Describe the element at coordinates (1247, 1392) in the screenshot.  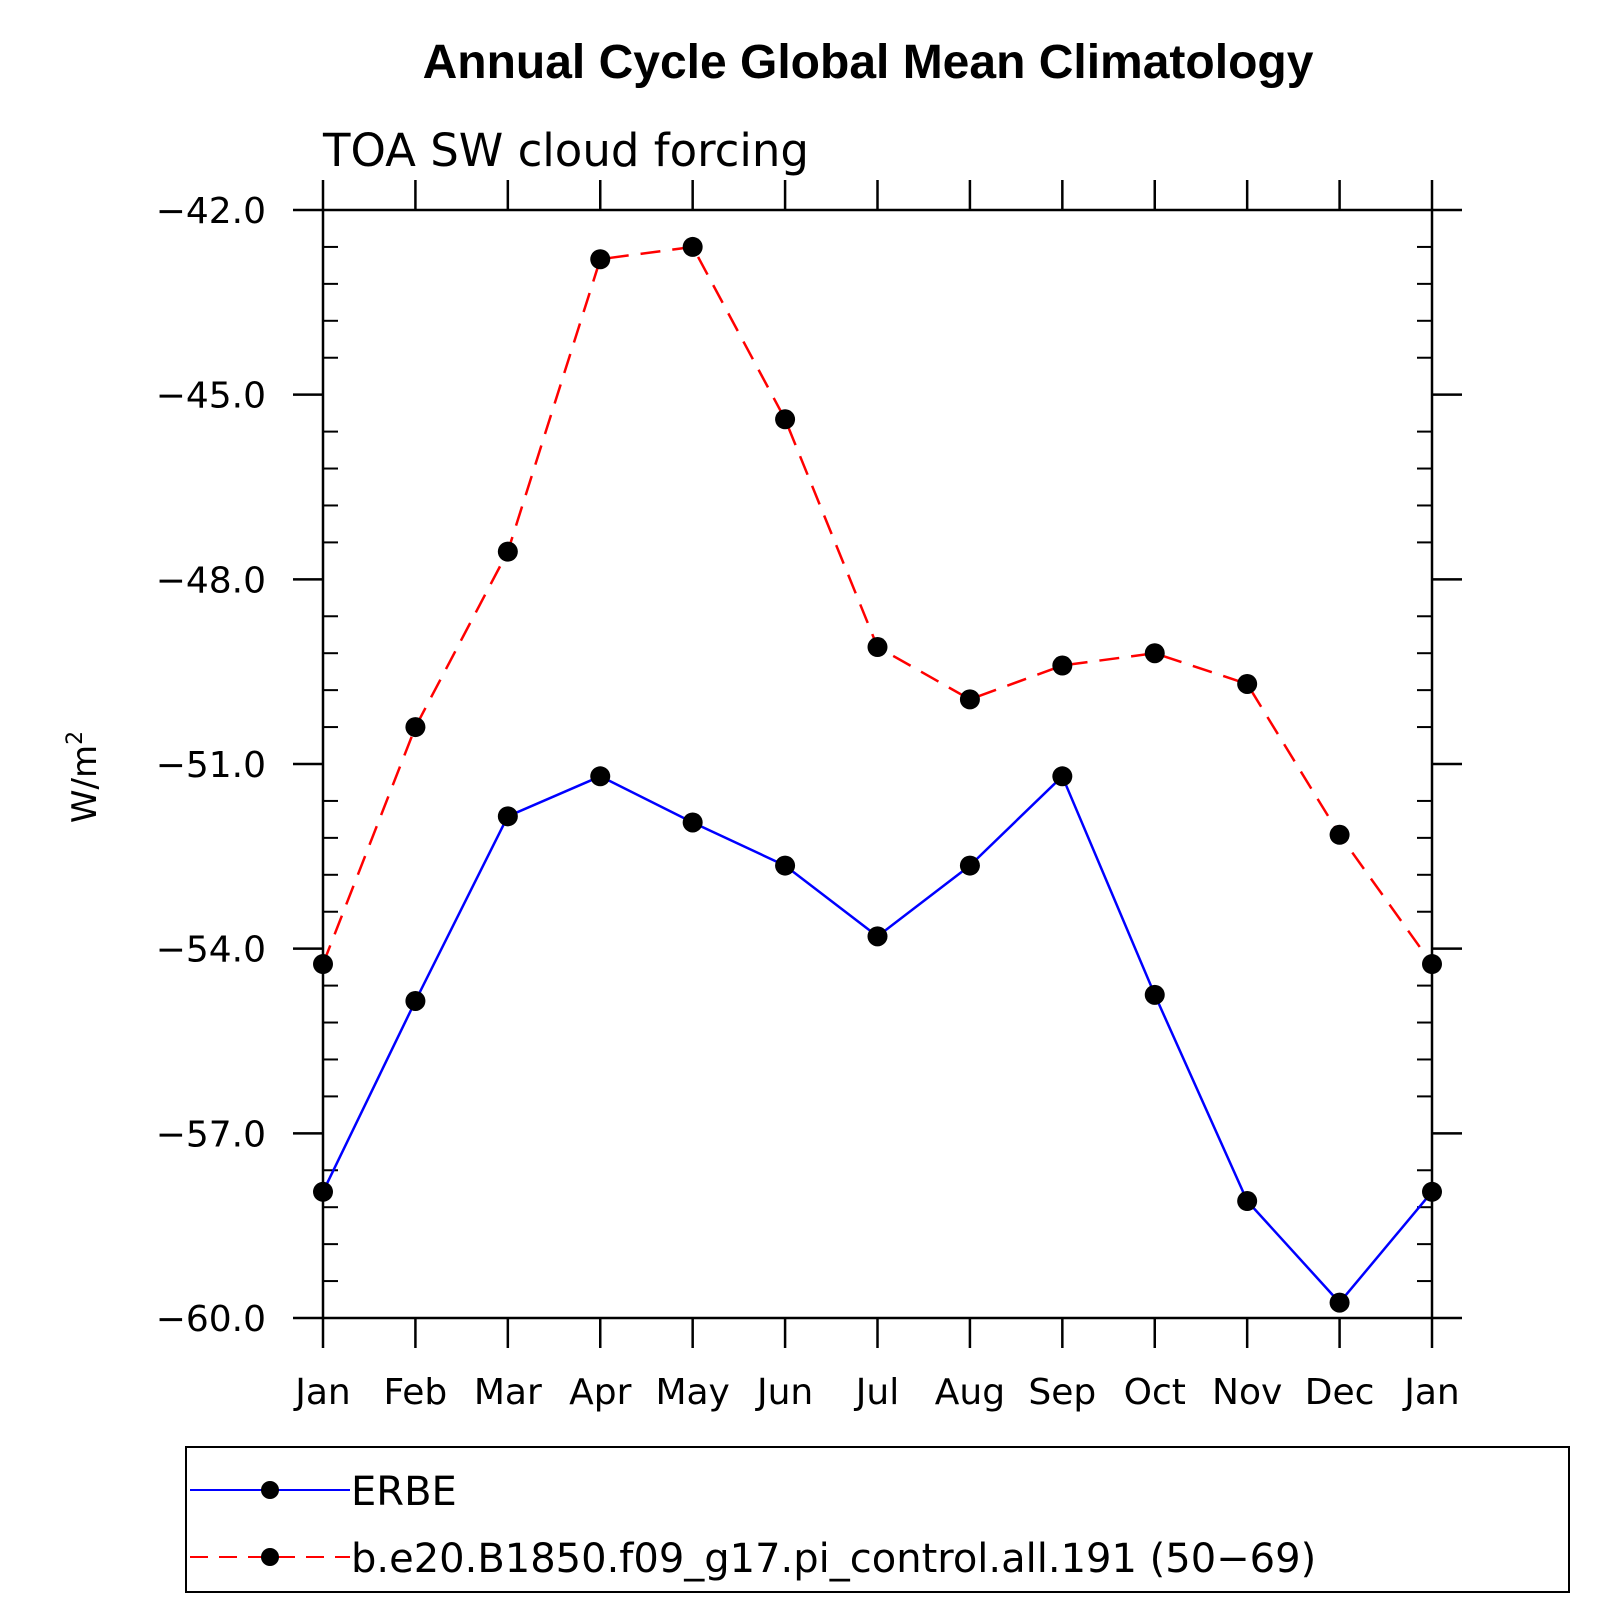
I see `x-tick-label: Nov` at that location.